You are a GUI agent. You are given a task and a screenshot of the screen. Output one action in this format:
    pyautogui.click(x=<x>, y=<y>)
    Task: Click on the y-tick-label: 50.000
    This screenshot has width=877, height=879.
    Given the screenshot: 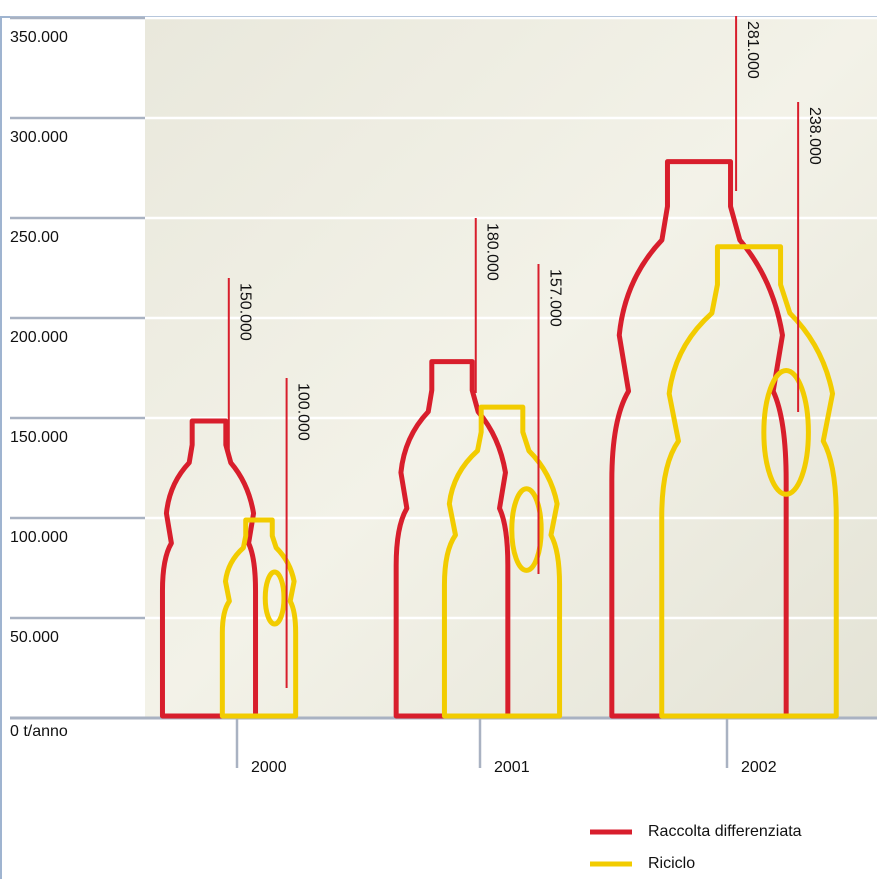 What is the action you would take?
    pyautogui.click(x=34, y=637)
    